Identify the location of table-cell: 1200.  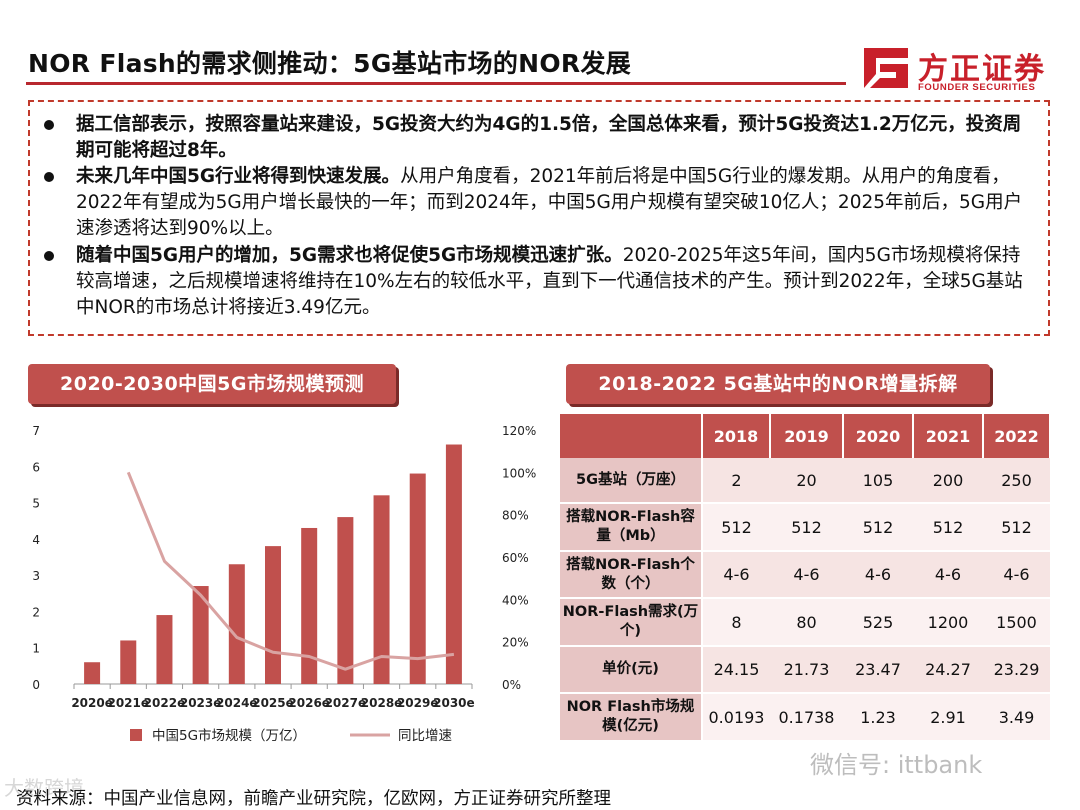
(948, 622).